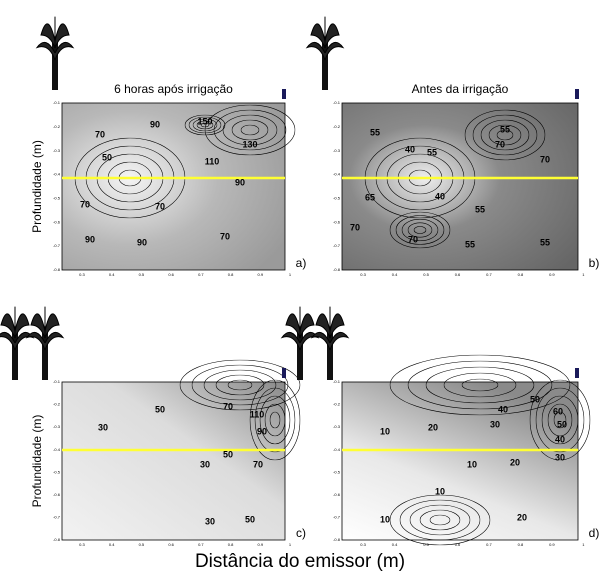 This screenshot has width=601, height=578. I want to click on panel-title: 6 horas após irrigação, so click(173, 89).